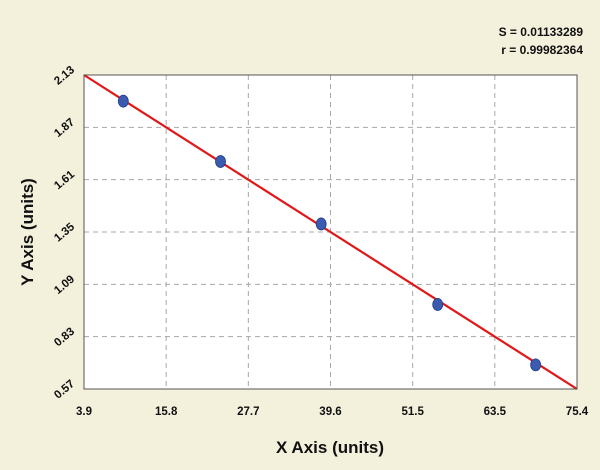  Describe the element at coordinates (495, 412) in the screenshot. I see `x-tick-label: 63.5` at that location.